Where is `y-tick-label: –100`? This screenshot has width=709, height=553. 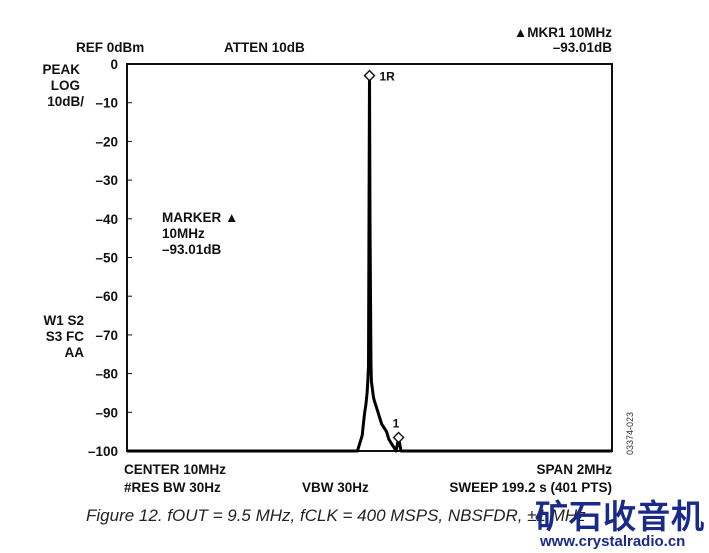
y-tick-label: –100 is located at coordinates (103, 451).